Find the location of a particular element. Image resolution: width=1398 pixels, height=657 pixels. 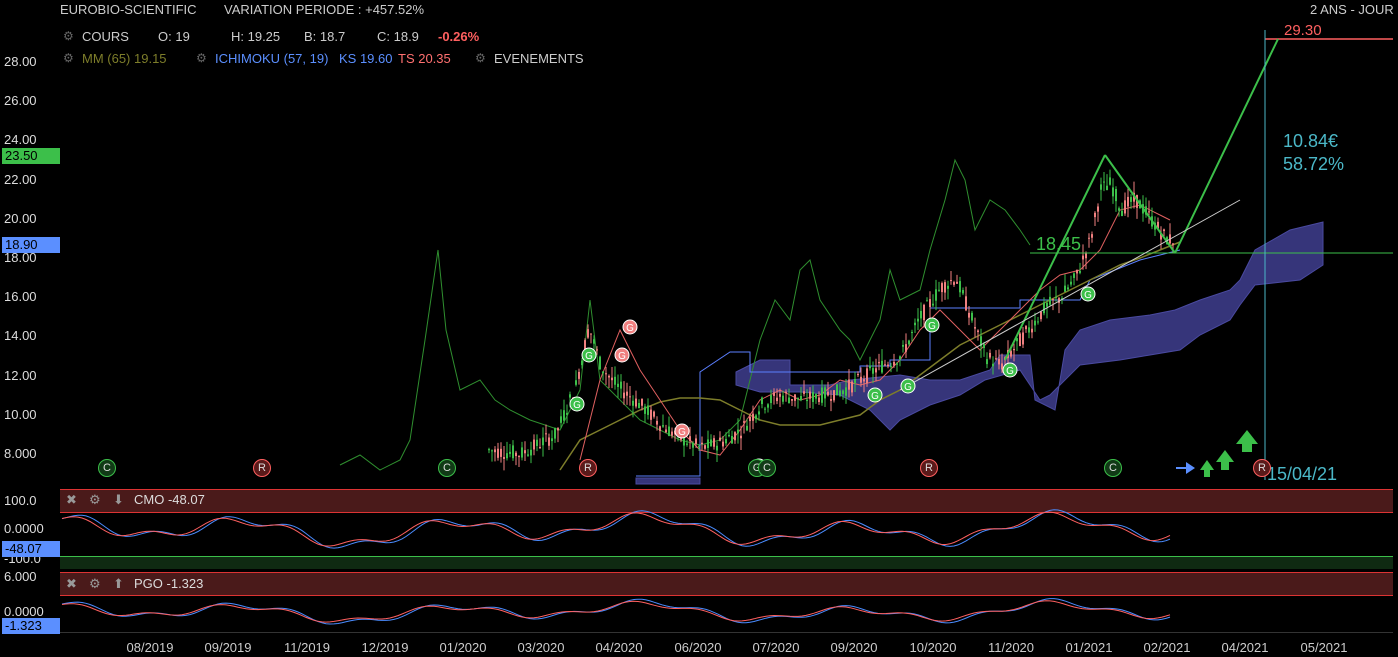

x-tick: 07/2020 is located at coordinates (776, 647).